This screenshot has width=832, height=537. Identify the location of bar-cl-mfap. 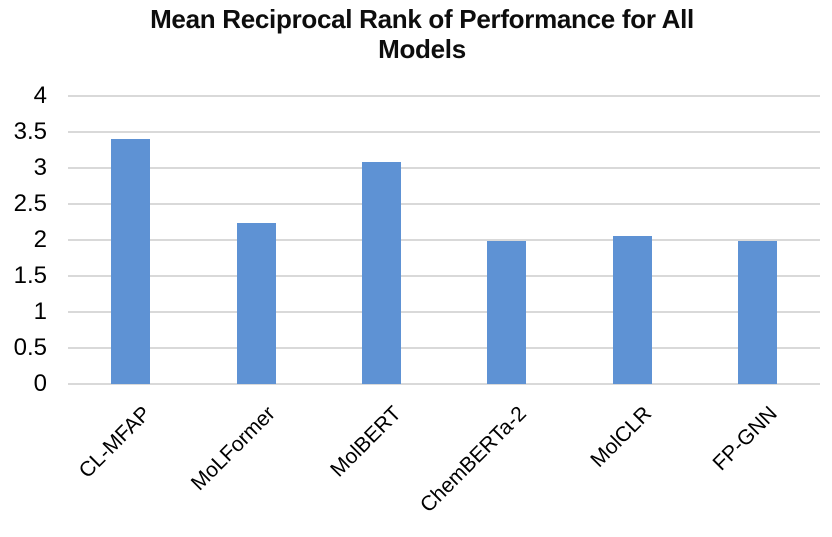
(131, 261).